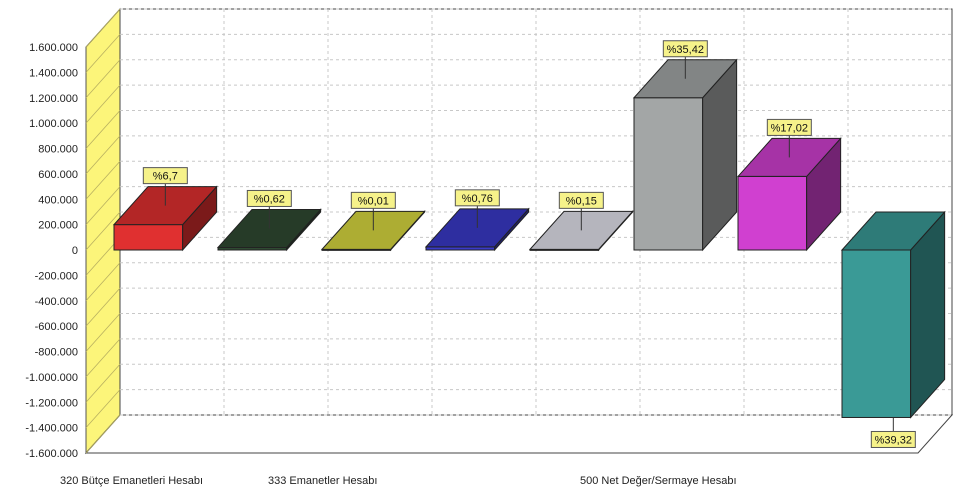  Describe the element at coordinates (56, 327) in the screenshot. I see `y-tick-label: -600.000` at that location.